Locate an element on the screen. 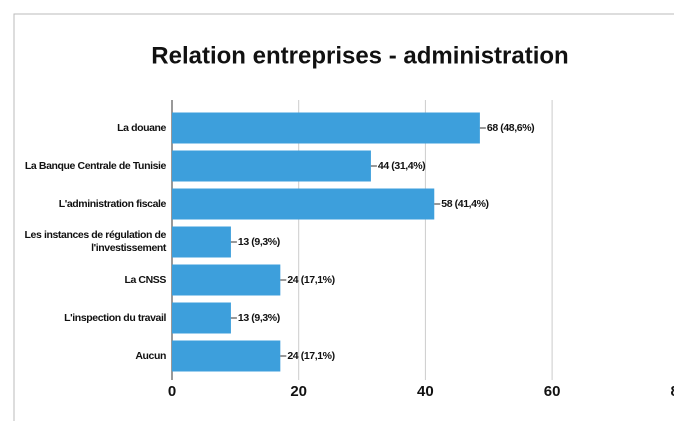 This screenshot has height=421, width=674. y-tick-label: L'inspection du travail is located at coordinates (115, 317).